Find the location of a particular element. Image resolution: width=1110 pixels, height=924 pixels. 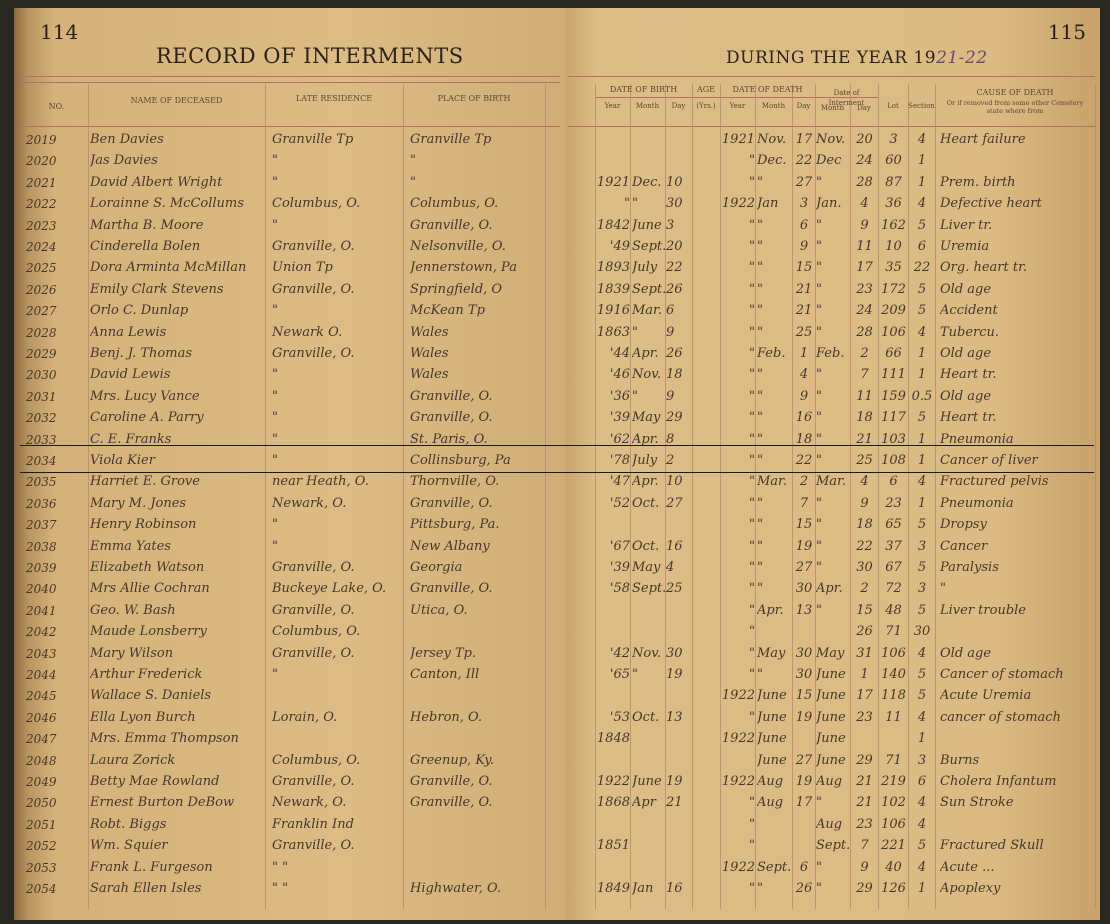

cell-bd: 10 is located at coordinates (674, 182).